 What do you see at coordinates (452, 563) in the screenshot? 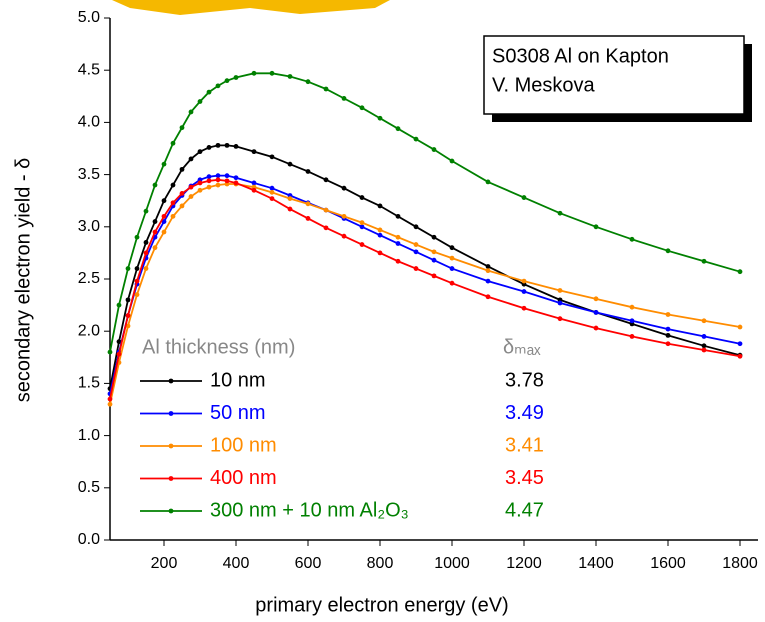
I see `x-tick-label: 1000` at bounding box center [452, 563].